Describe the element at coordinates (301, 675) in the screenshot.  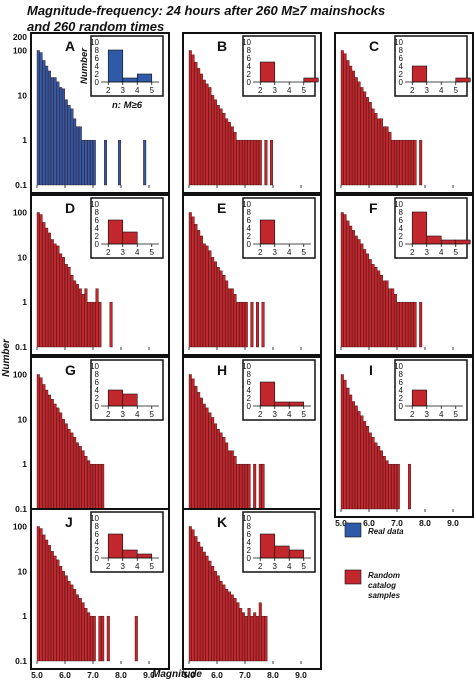
I see `x-tick-label: 9.0` at that location.